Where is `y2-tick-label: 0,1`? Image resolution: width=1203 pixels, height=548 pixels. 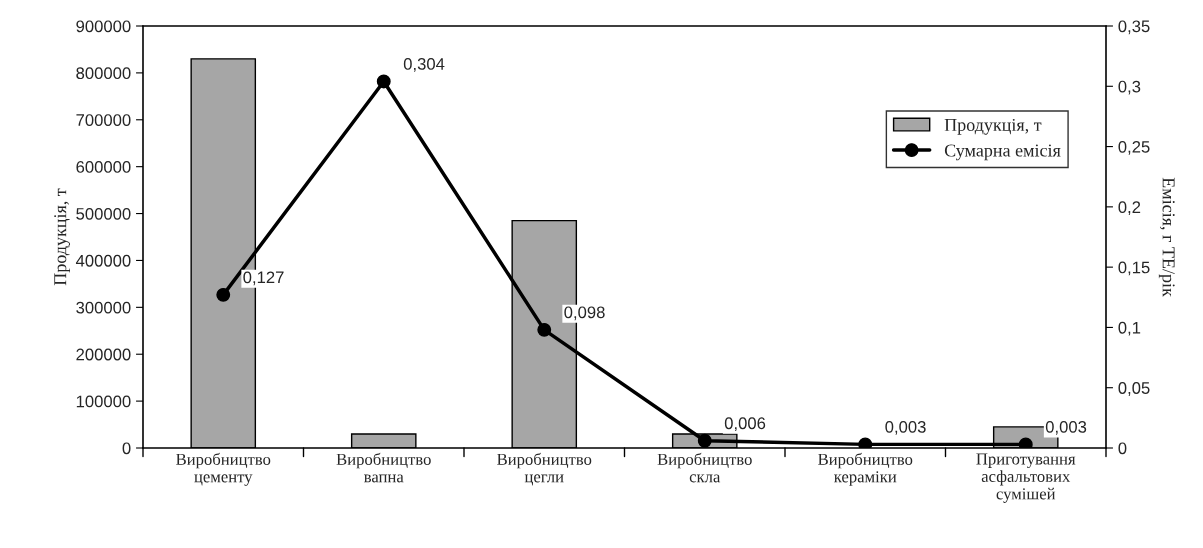 y2-tick-label: 0,1 is located at coordinates (1129, 328).